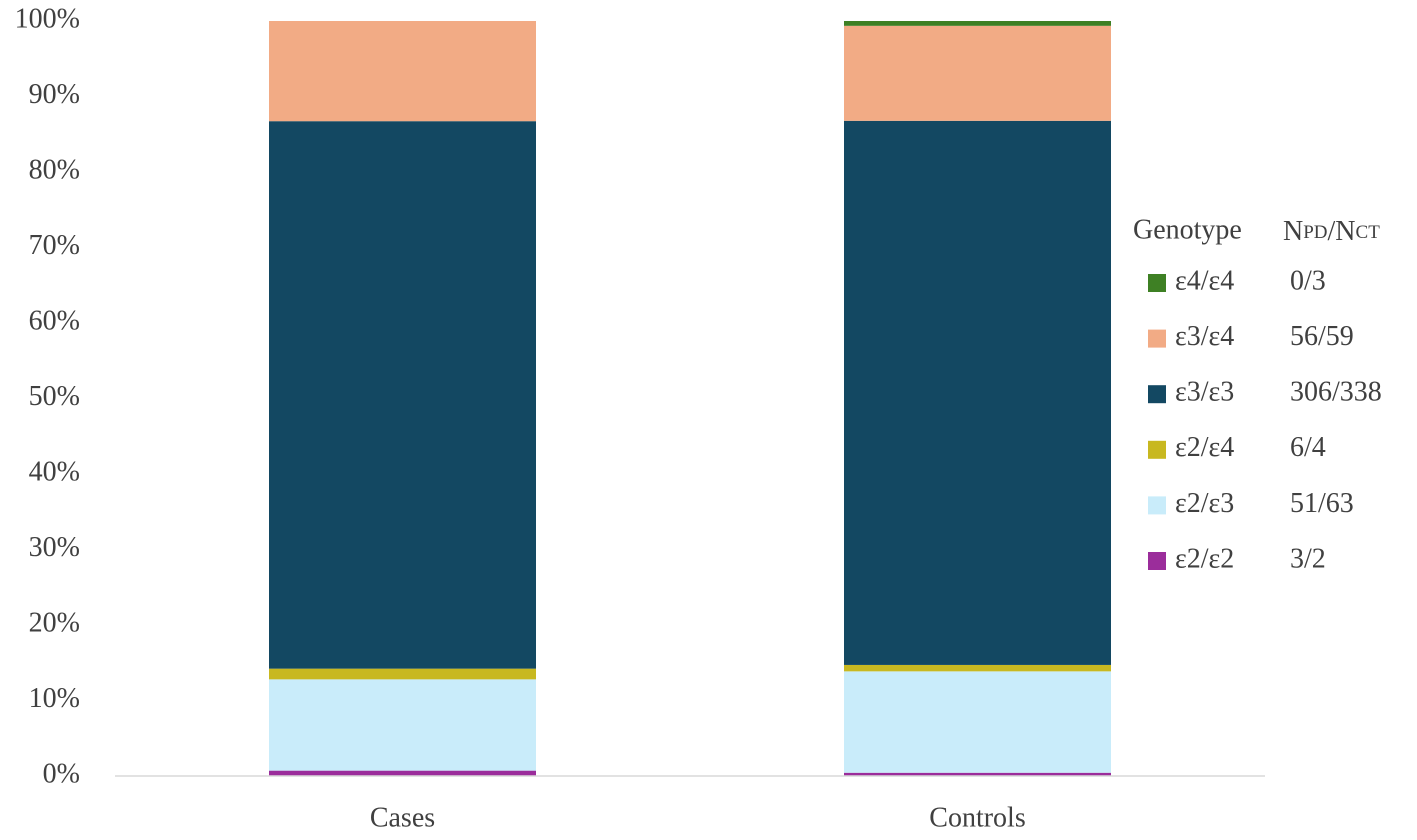  I want to click on y-tick-label: 80%, so click(54, 169).